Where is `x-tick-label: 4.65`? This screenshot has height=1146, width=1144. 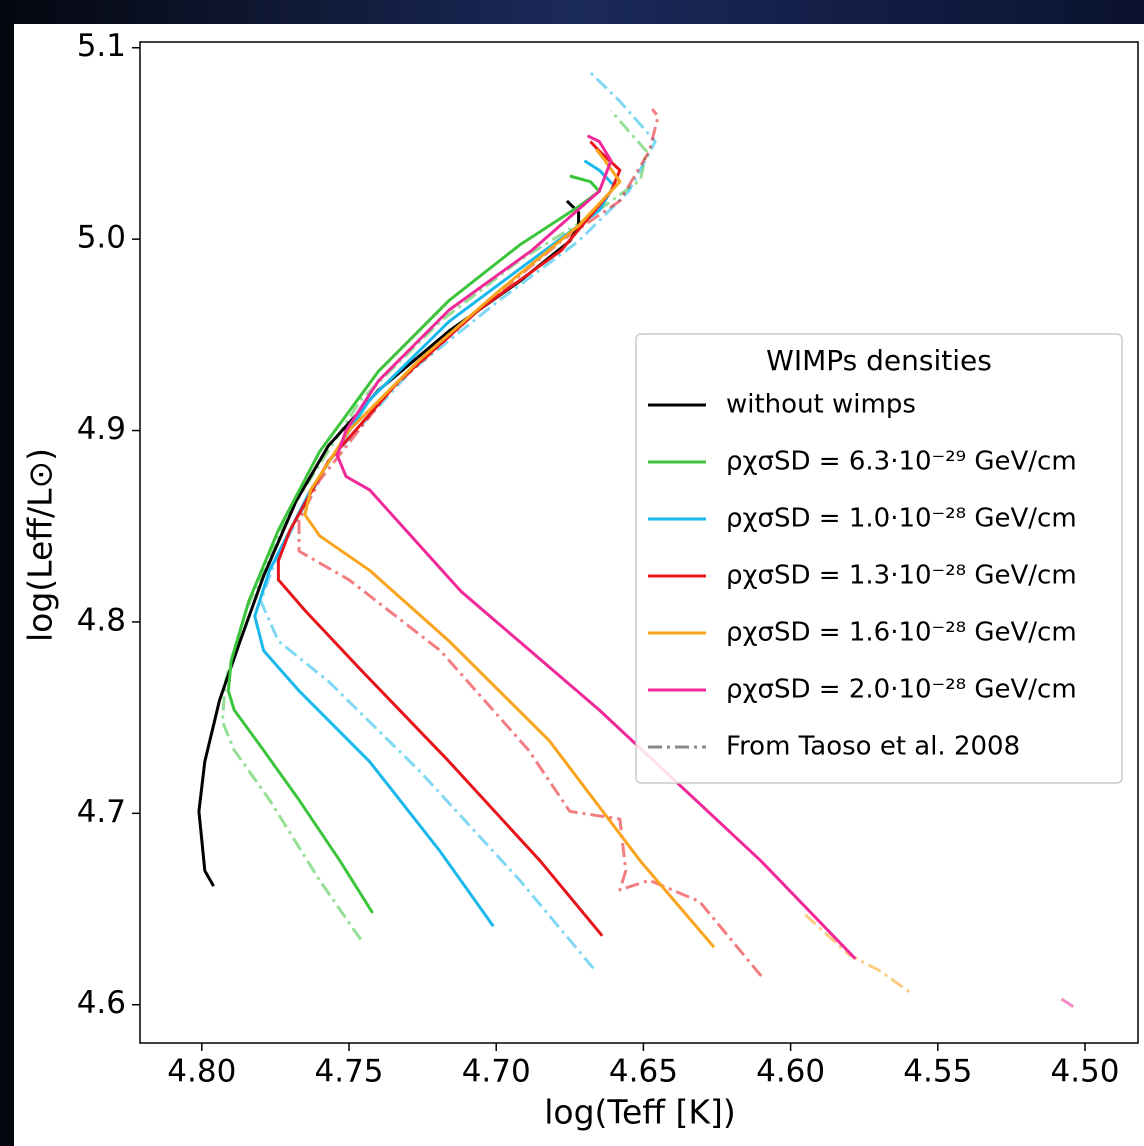 x-tick-label: 4.65 is located at coordinates (643, 1072).